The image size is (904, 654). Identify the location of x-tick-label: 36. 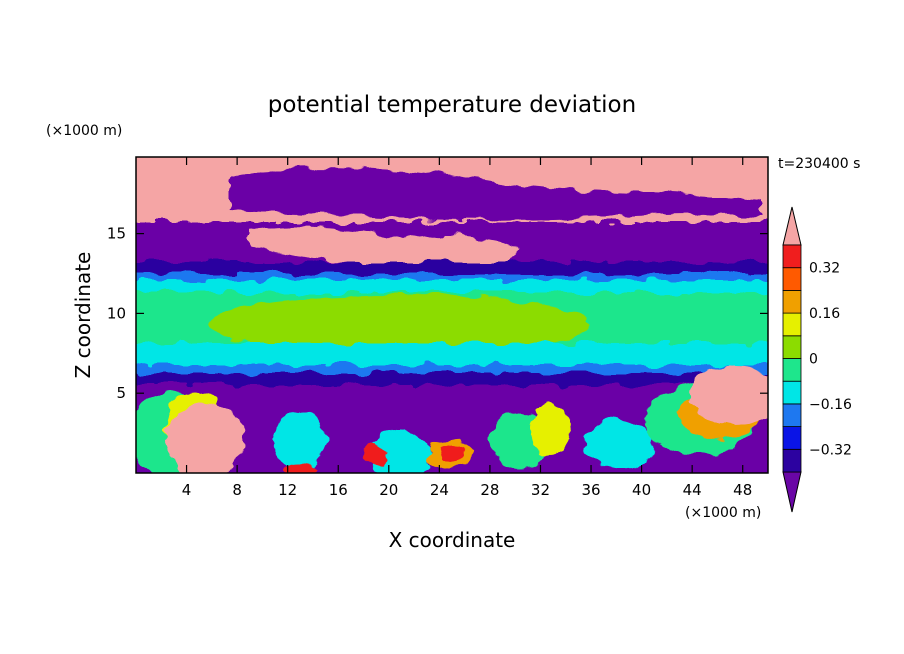
(590, 490).